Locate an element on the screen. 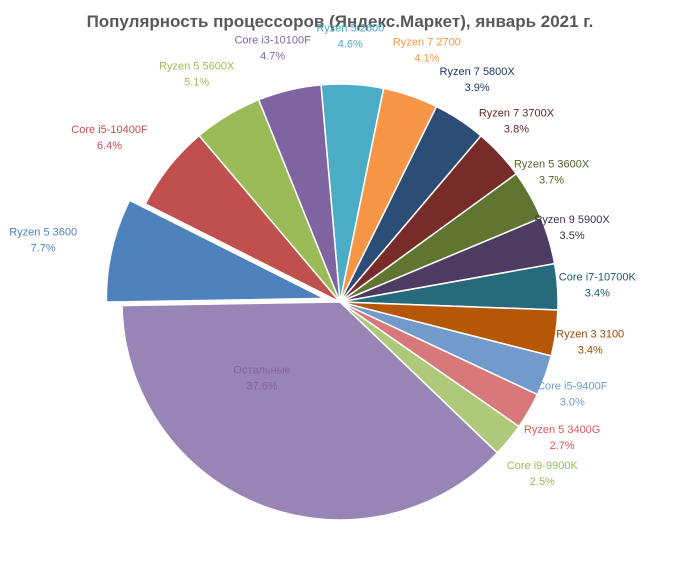  slice-label-name: Ryzen 5 3600 is located at coordinates (43, 233).